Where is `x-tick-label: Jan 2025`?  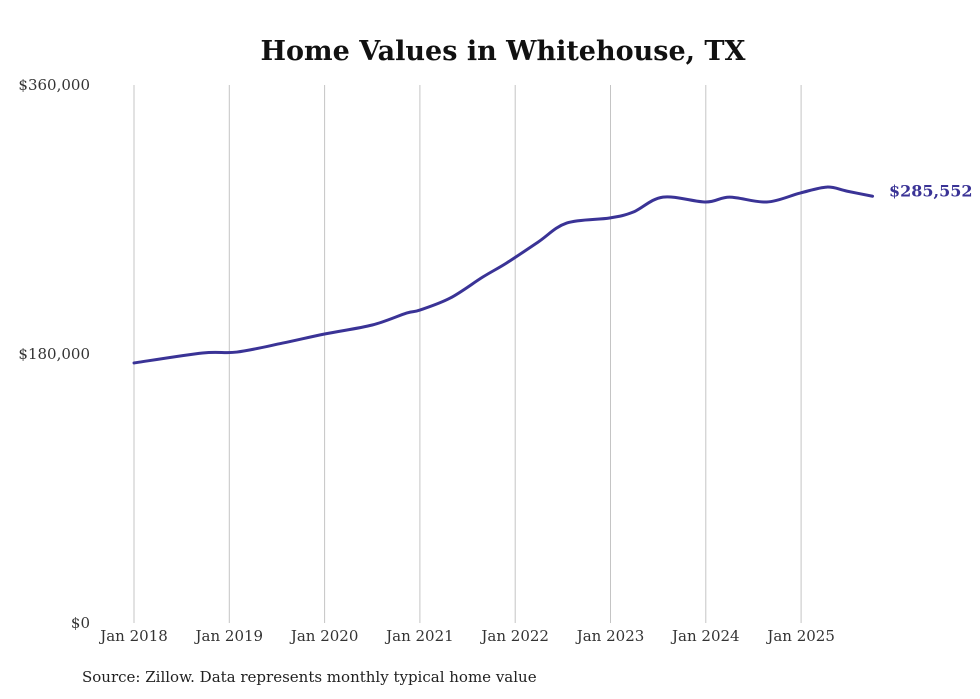
x-tick-label: Jan 2025 is located at coordinates (800, 636).